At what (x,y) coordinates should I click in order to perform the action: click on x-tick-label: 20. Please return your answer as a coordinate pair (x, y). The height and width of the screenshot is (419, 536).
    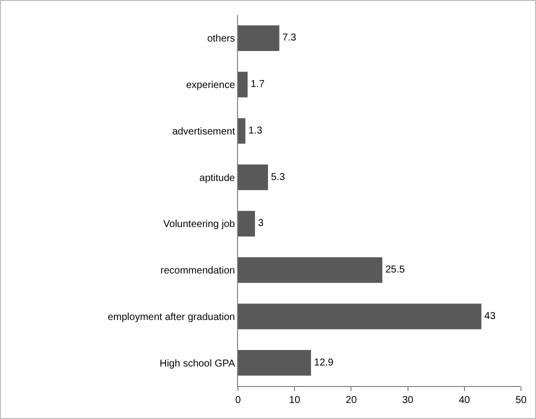
    Looking at the image, I should click on (352, 400).